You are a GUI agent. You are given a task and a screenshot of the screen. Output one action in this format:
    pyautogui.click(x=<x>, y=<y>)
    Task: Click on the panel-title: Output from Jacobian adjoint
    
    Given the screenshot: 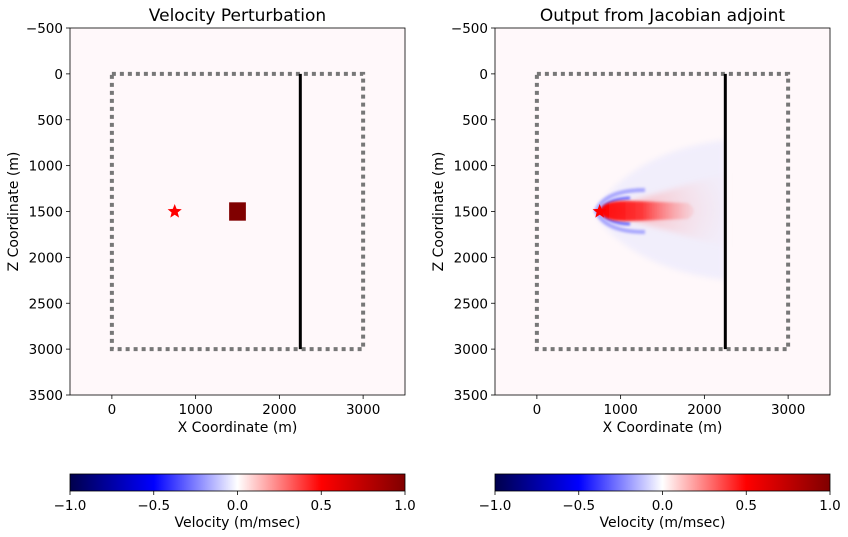 What is the action you would take?
    pyautogui.click(x=663, y=16)
    